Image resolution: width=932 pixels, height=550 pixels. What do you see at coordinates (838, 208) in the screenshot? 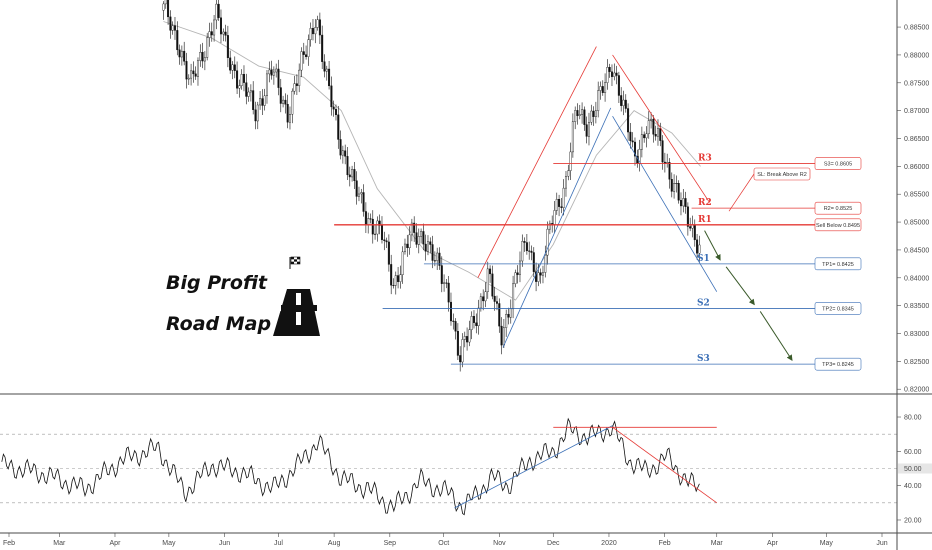
I see `level-box: R2= 0.8525` at bounding box center [838, 208].